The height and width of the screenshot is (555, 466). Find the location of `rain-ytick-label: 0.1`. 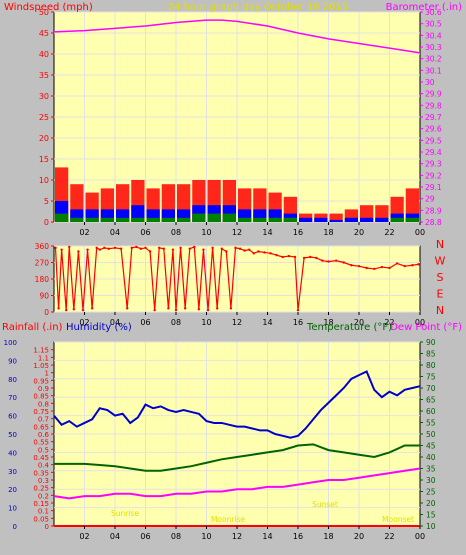

rain-ytick-label: 0.1 is located at coordinates (43, 512).